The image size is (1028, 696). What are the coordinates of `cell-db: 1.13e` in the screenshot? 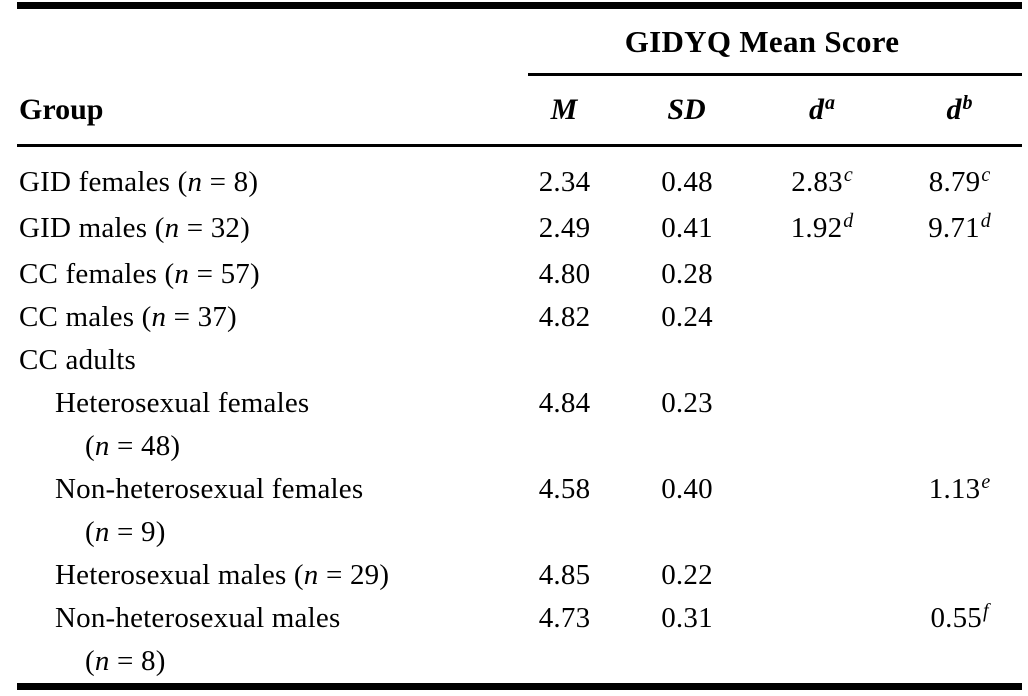 It's located at (959, 488).